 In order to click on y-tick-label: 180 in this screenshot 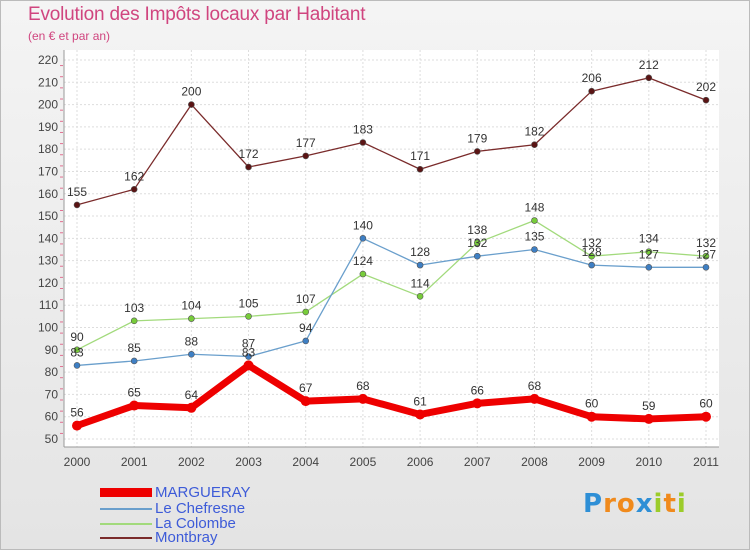, I will do `click(48, 149)`.